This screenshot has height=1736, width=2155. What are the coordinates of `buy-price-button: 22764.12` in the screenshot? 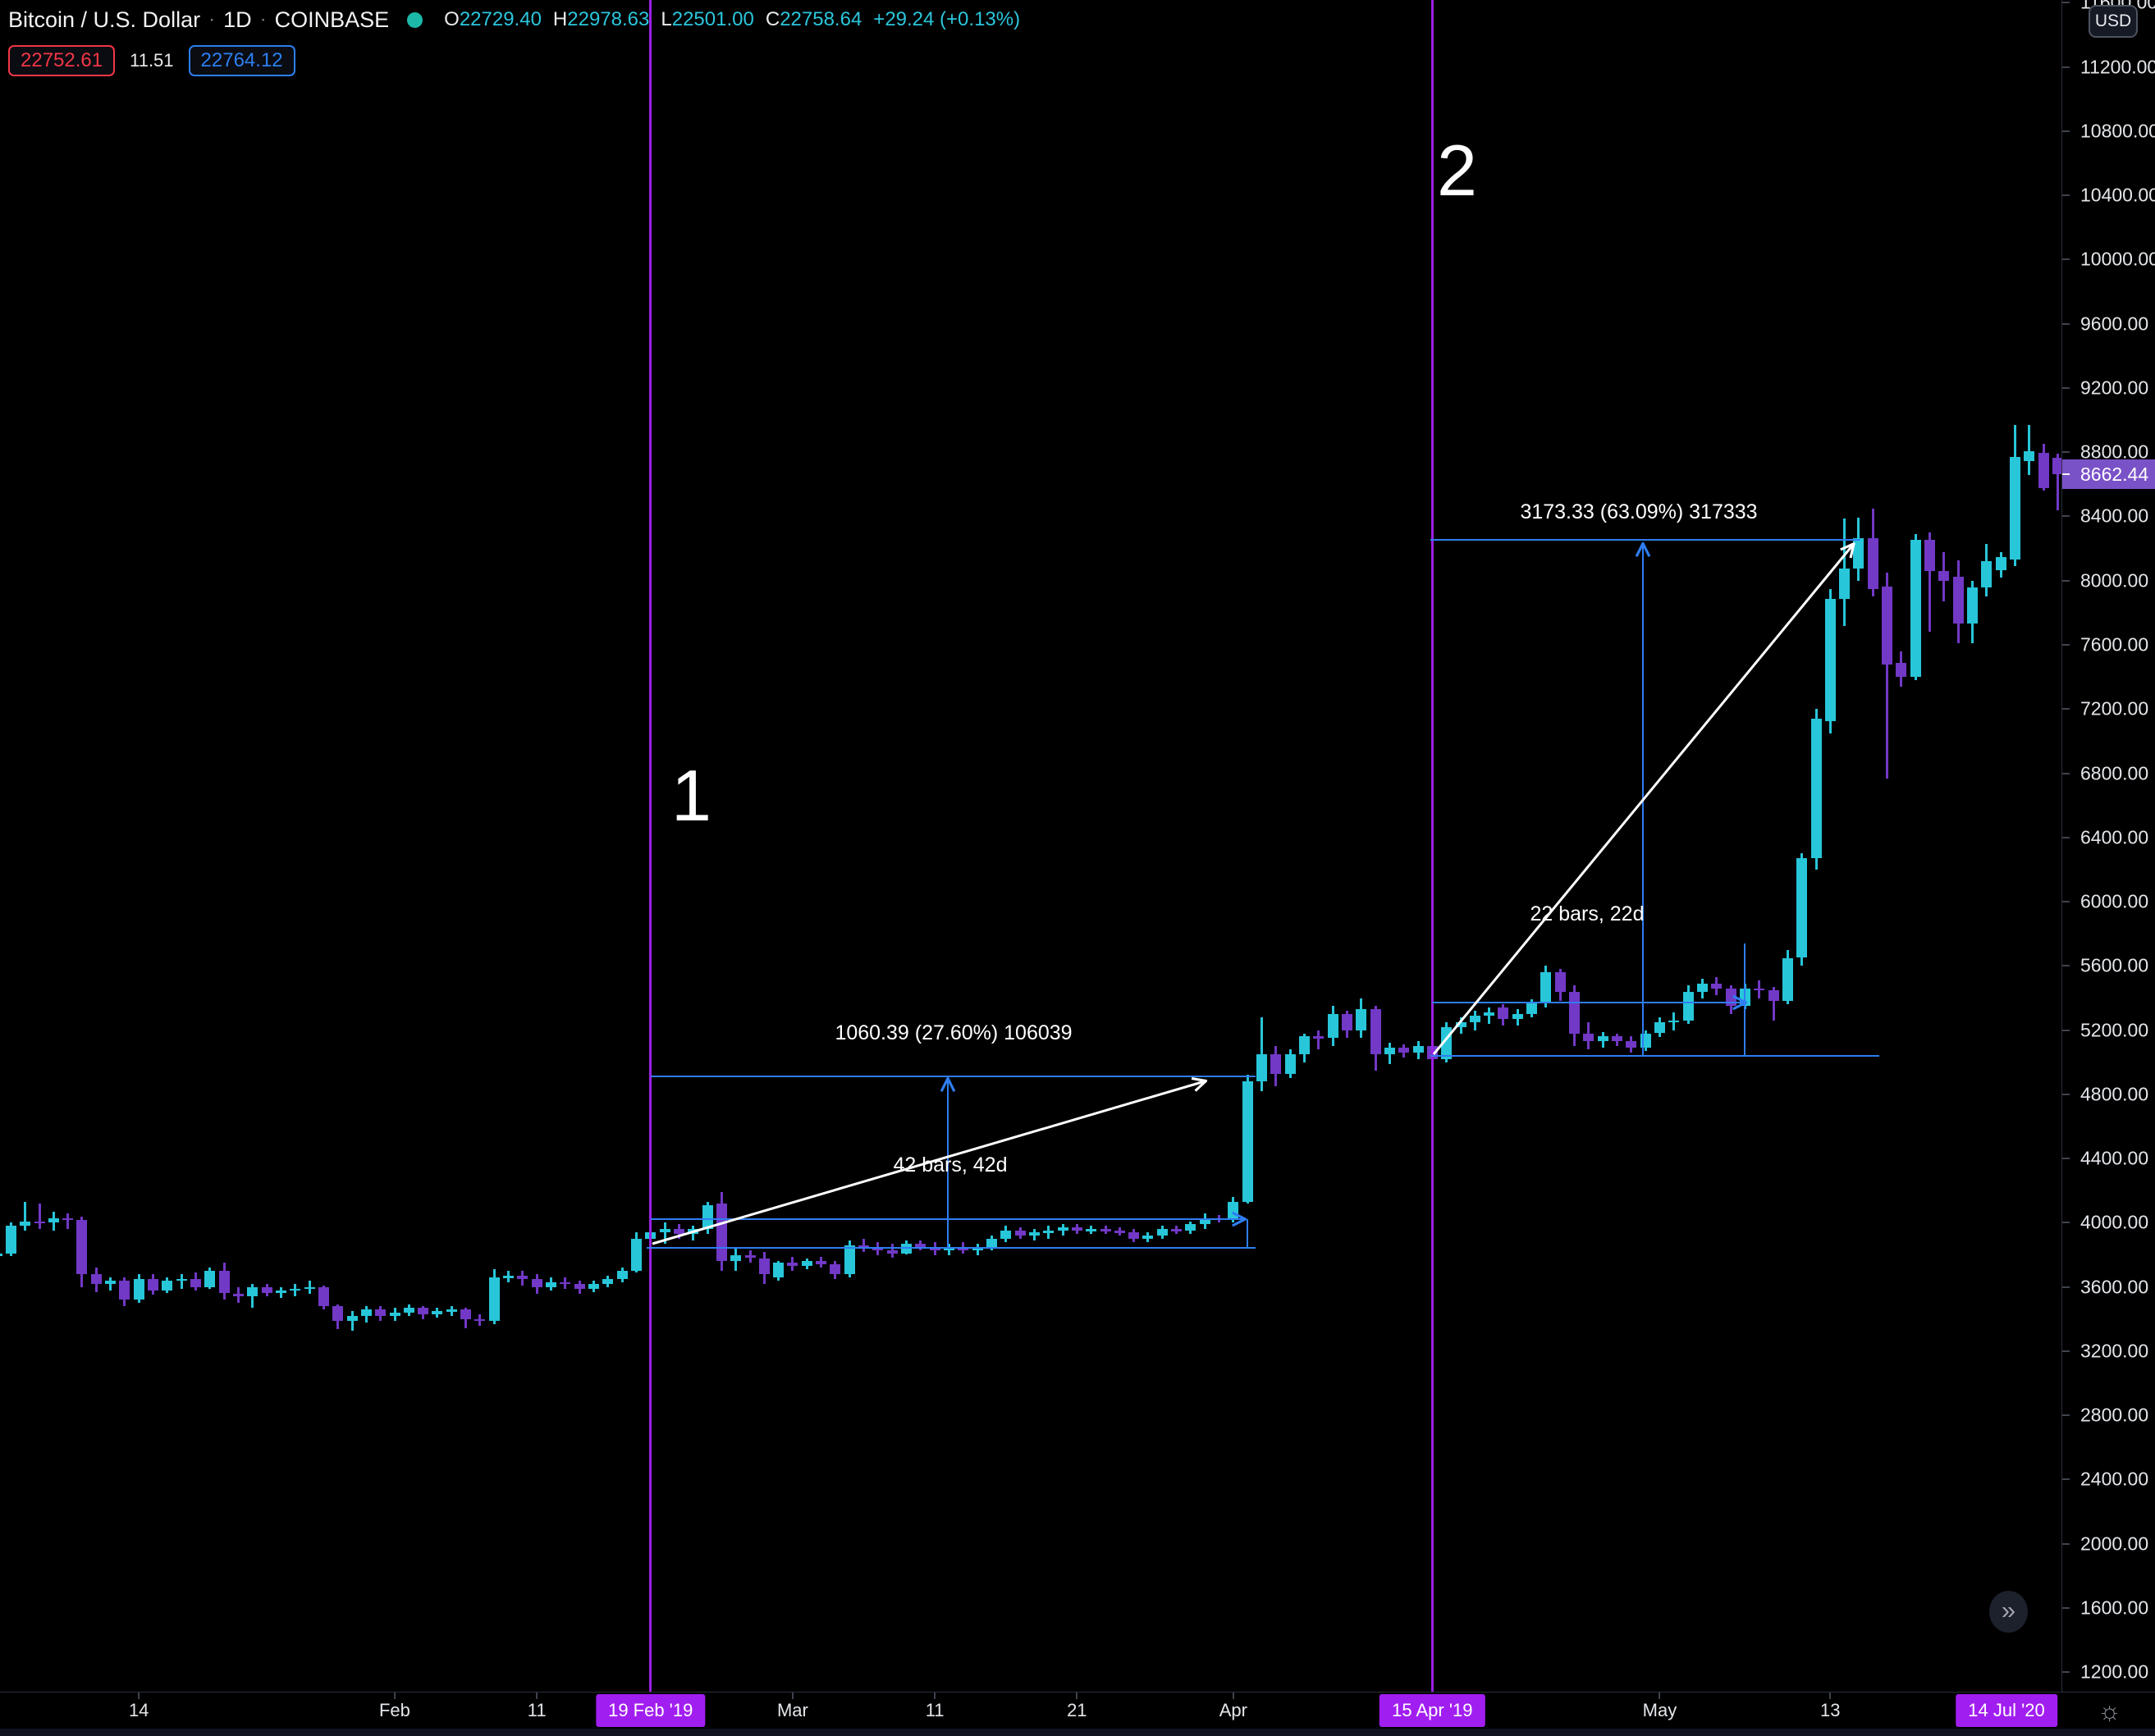 It's located at (241, 60).